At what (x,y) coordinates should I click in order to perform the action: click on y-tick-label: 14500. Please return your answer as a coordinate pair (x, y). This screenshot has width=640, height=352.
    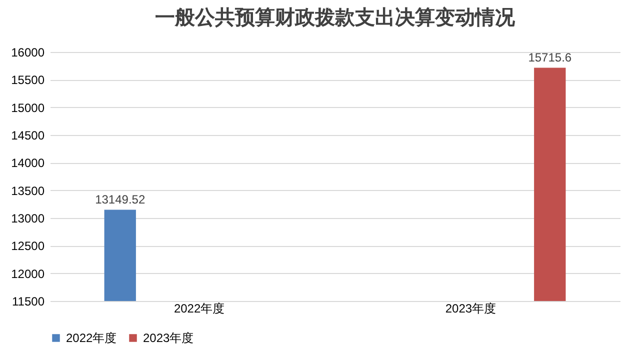
    Looking at the image, I should click on (28, 135).